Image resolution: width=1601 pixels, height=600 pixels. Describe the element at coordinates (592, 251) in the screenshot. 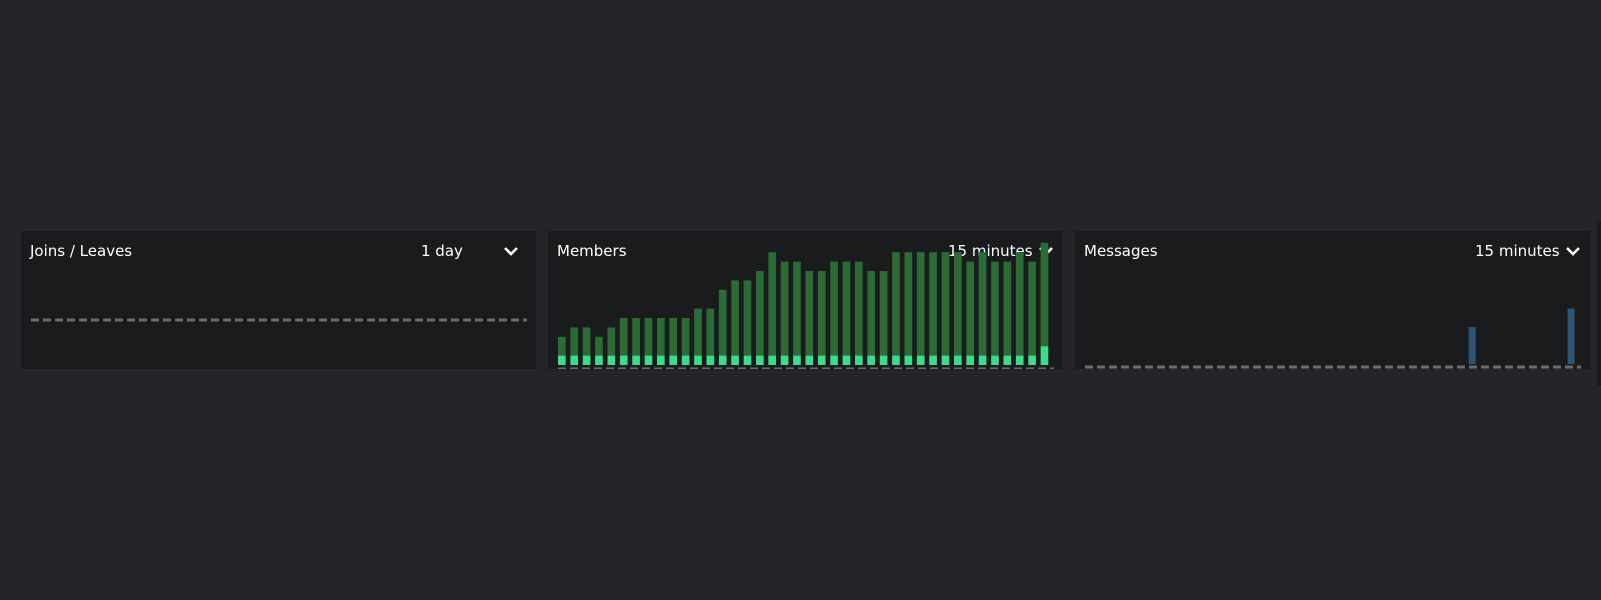

I see `panel-title: Members` at that location.